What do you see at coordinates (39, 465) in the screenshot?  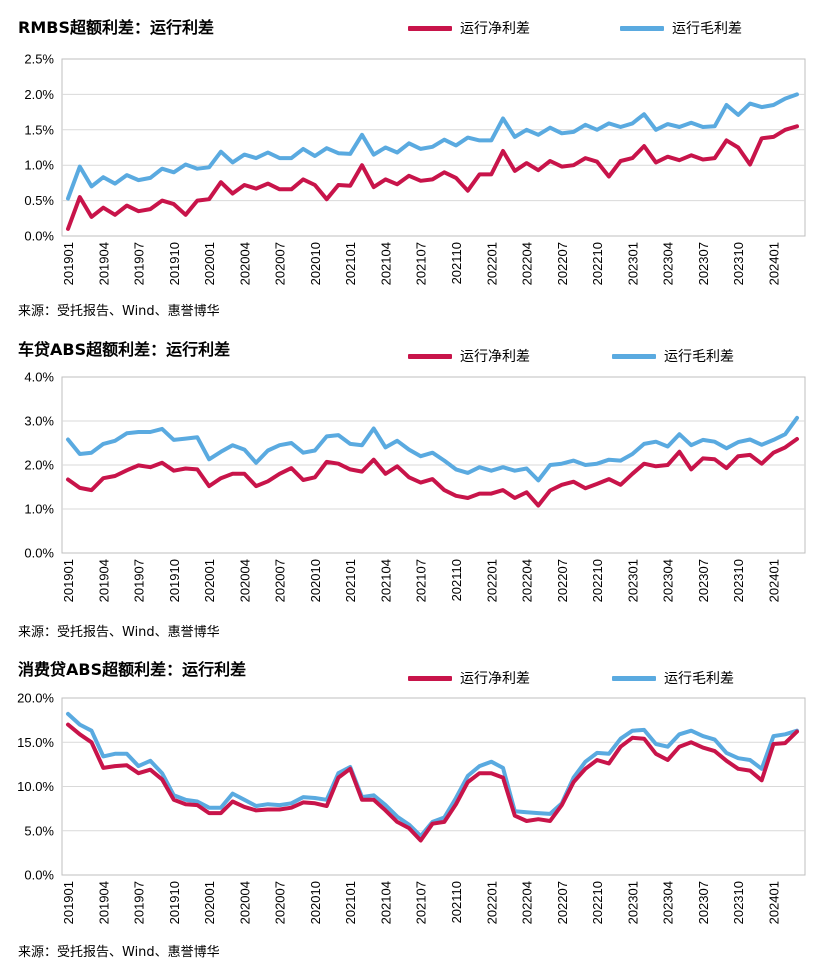 I see `y-tick-label: 2.0%` at bounding box center [39, 465].